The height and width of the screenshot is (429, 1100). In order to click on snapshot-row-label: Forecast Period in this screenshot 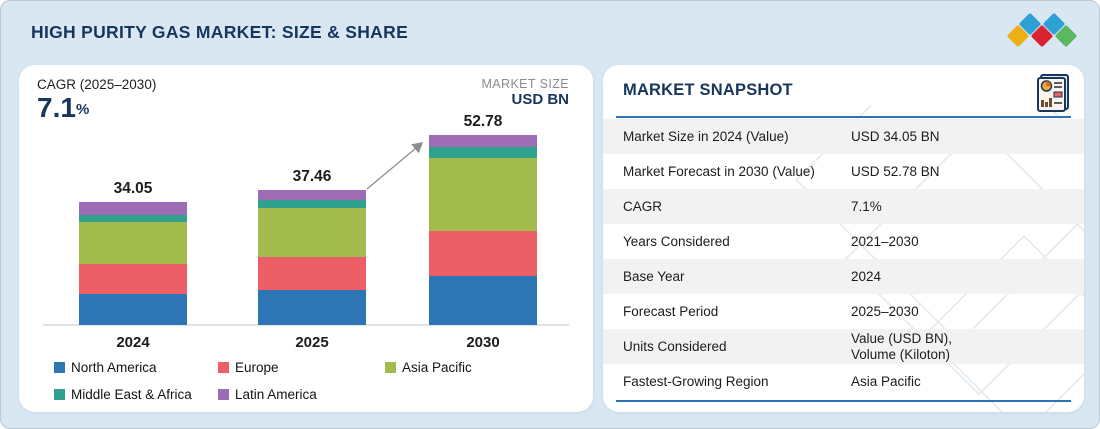, I will do `click(671, 311)`.